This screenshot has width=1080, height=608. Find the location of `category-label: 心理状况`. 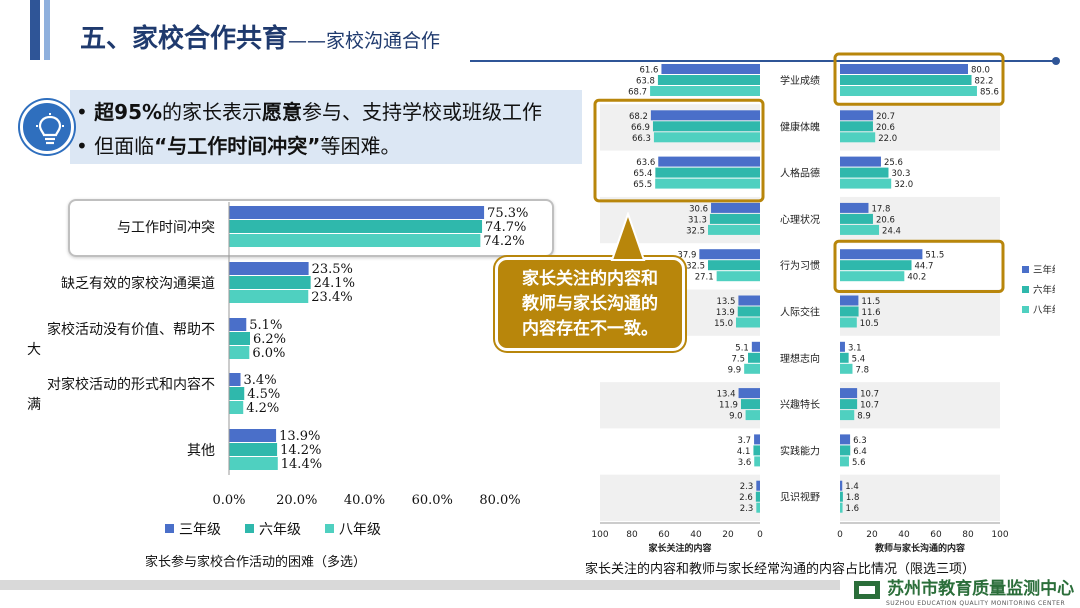

category-label: 心理状况 is located at coordinates (800, 219).